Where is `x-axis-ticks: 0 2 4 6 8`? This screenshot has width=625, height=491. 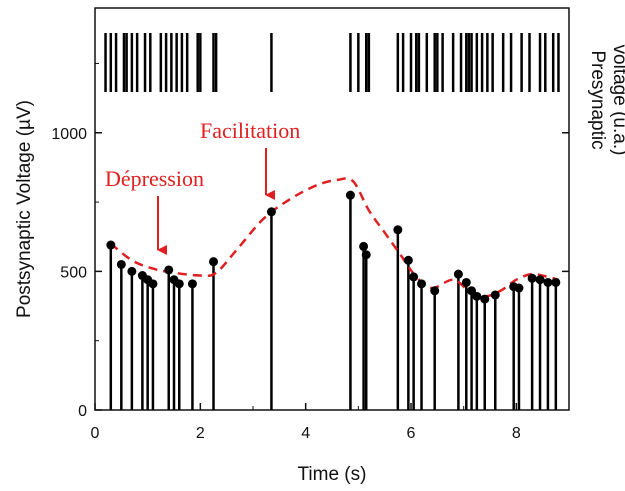 x-axis-ticks: 0 2 4 6 8 is located at coordinates (306, 422).